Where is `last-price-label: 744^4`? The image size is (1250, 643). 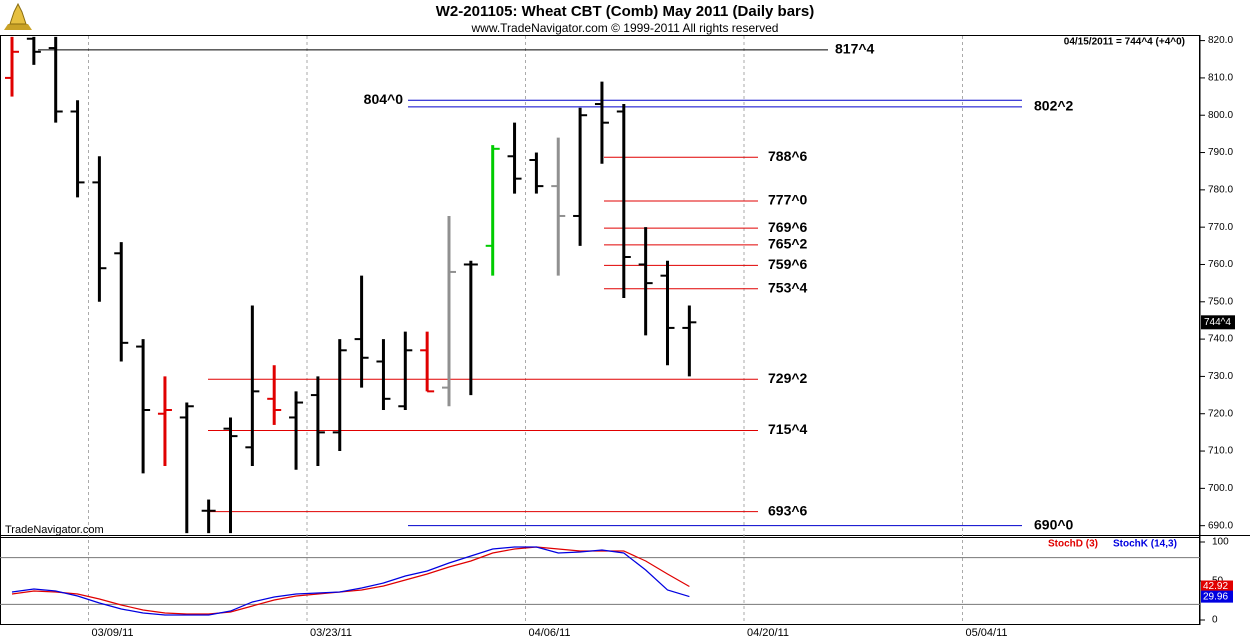
last-price-label: 744^4 is located at coordinates (1217, 322).